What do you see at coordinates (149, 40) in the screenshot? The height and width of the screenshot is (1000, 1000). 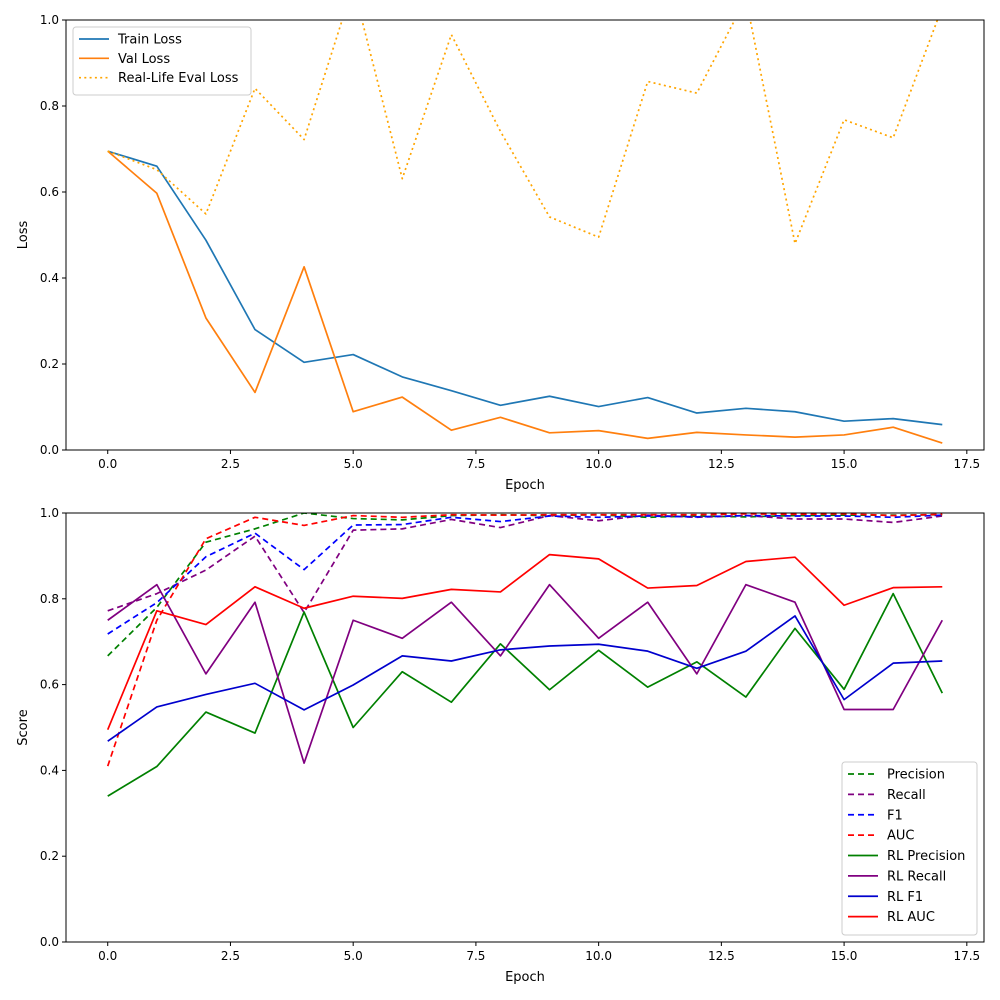 I see `legend-label: Train Loss` at bounding box center [149, 40].